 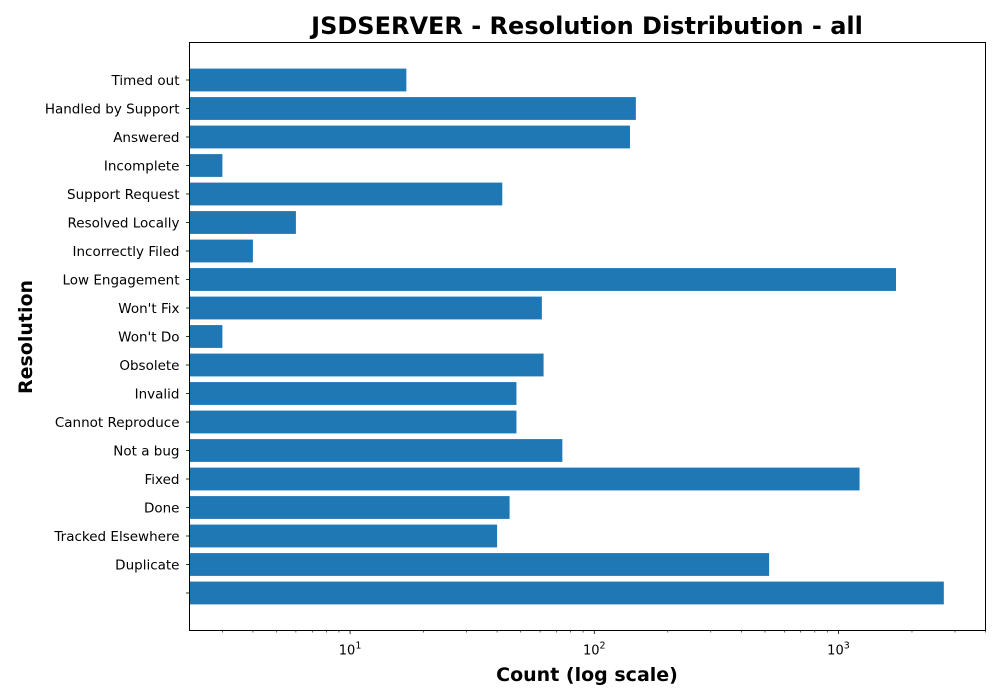 What do you see at coordinates (123, 224) in the screenshot?
I see `y-tick-label: Resolved Locally` at bounding box center [123, 224].